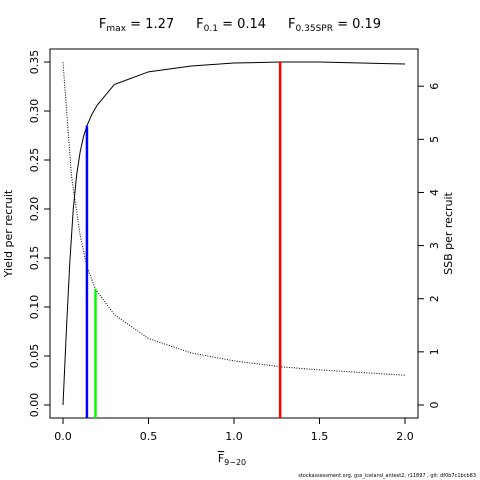 The height and width of the screenshot is (480, 480). What do you see at coordinates (434, 139) in the screenshot?
I see `y2-tick-label: 5` at bounding box center [434, 139].